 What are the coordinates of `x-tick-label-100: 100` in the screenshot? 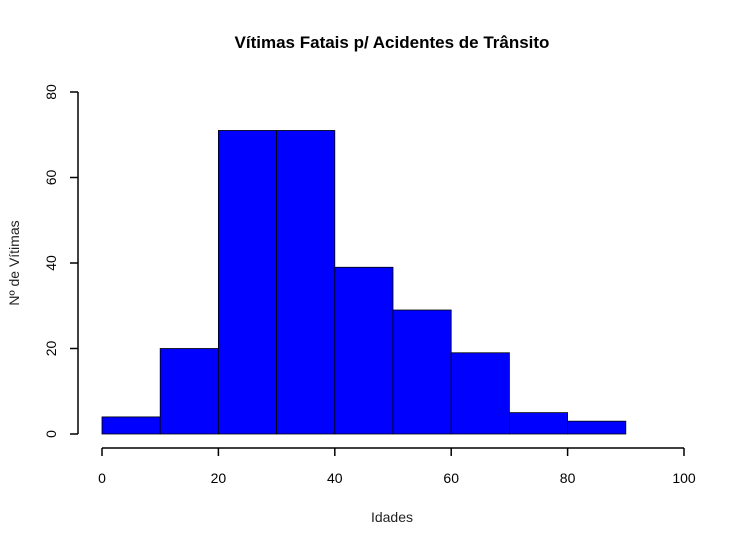 It's located at (684, 478).